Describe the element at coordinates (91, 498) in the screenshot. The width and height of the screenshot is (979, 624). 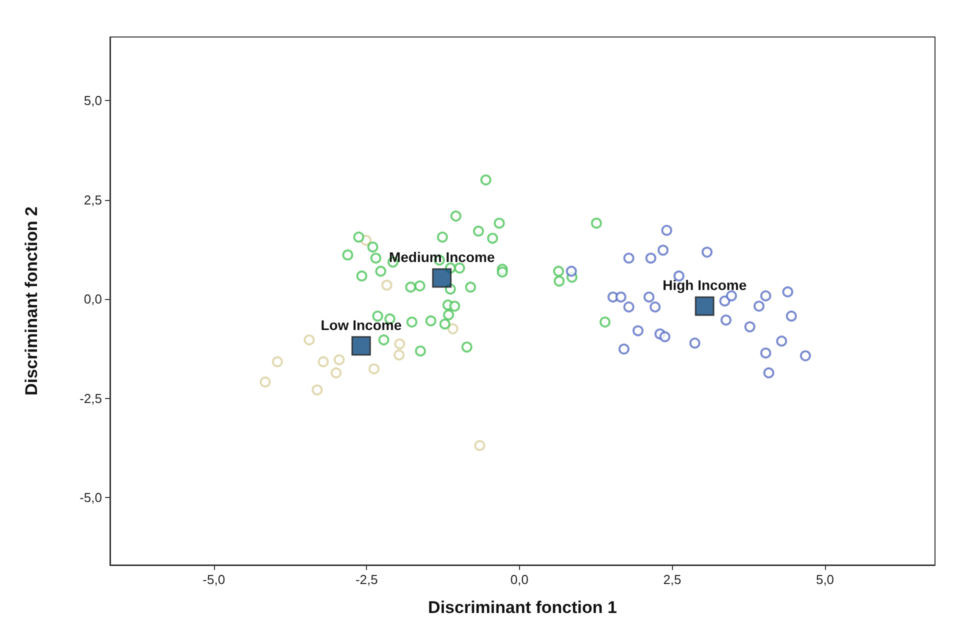
I see `y-tick-label: -5,0` at that location.